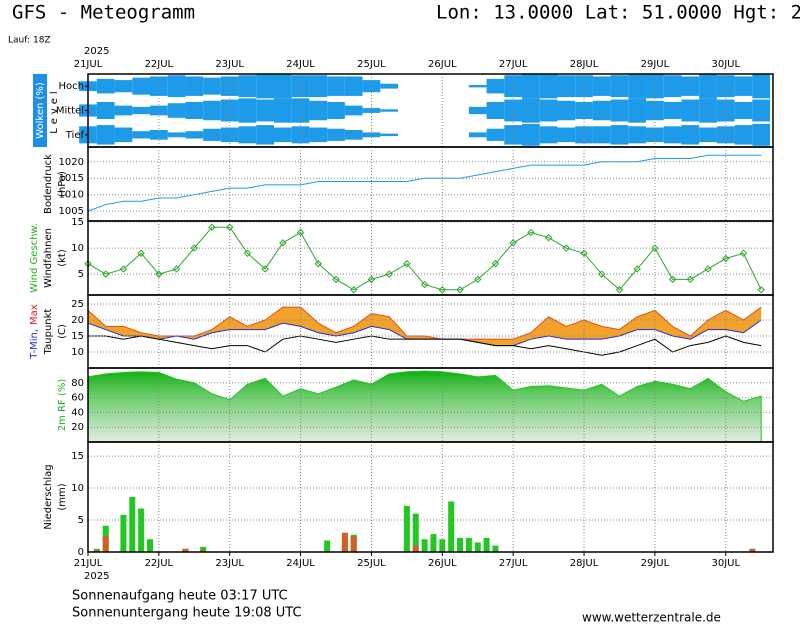 This screenshot has height=625, width=800. What do you see at coordinates (29, 41) in the screenshot?
I see `run-time: Lauf: 18Z` at bounding box center [29, 41].